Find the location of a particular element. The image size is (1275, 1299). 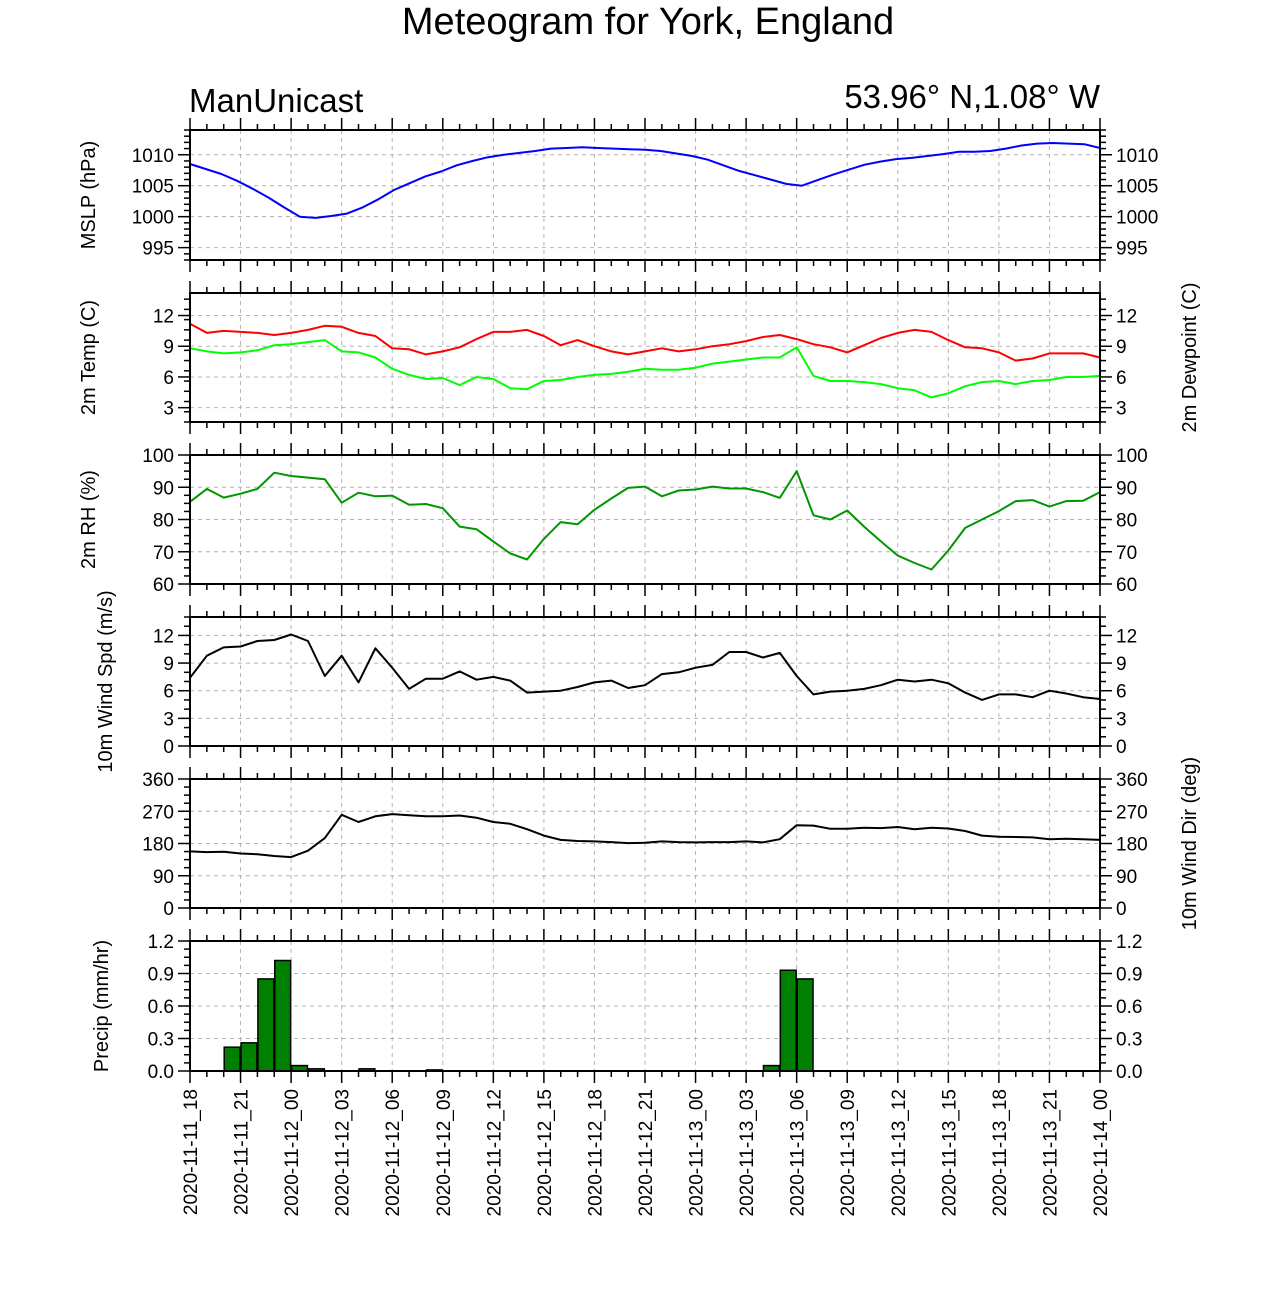

y-tick-label-right: 0.3 is located at coordinates (1129, 1040).